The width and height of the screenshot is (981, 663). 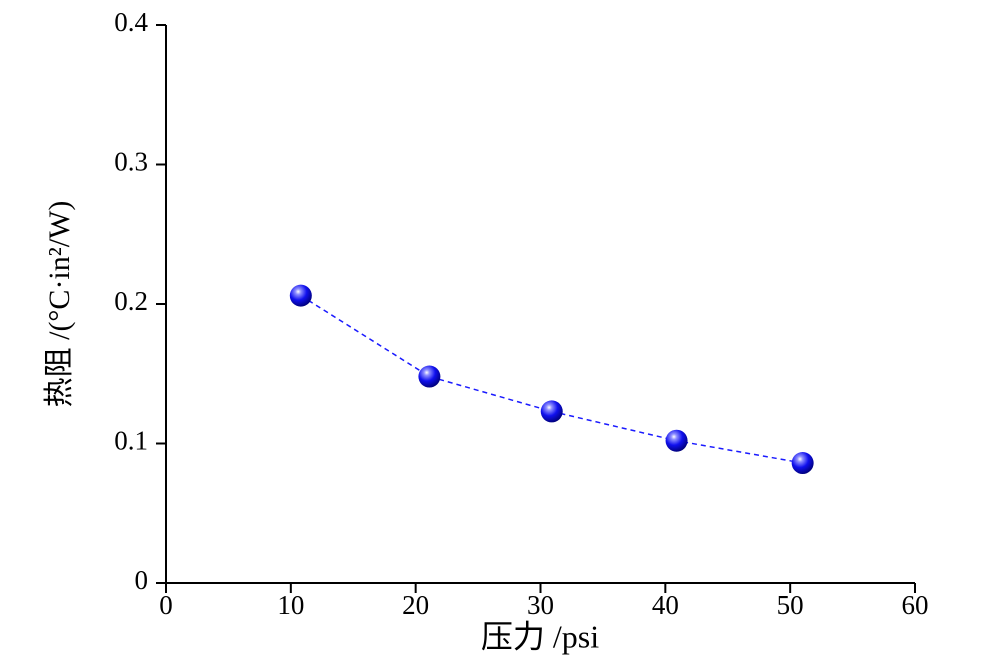 What do you see at coordinates (290, 605) in the screenshot?
I see `x-tick-label: 10` at bounding box center [290, 605].